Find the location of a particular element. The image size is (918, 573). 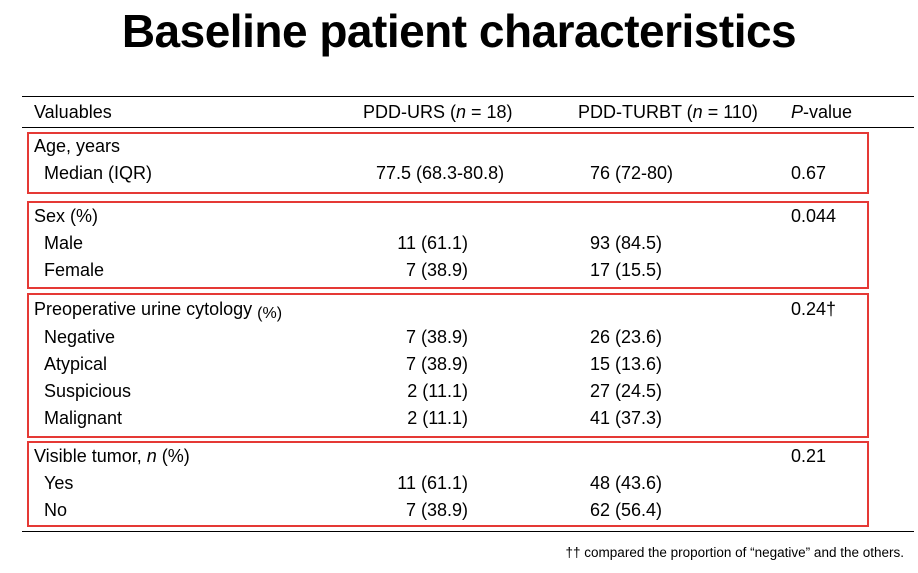

header-valuables-text: Valuables is located at coordinates (73, 112).